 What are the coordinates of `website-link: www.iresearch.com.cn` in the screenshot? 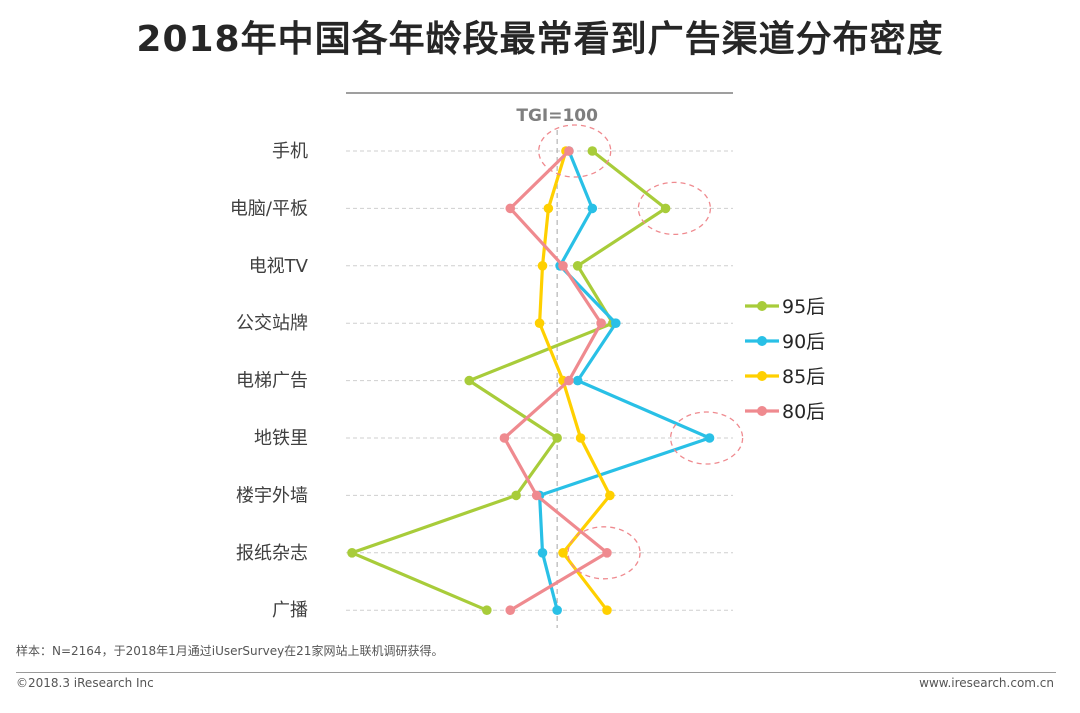 It's located at (986, 683).